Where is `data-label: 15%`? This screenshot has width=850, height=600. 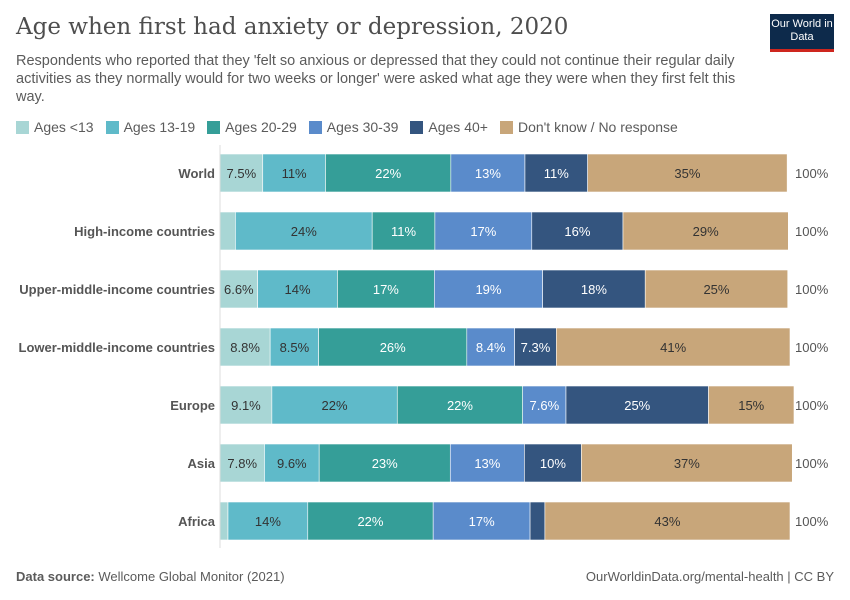 data-label: 15% is located at coordinates (751, 405).